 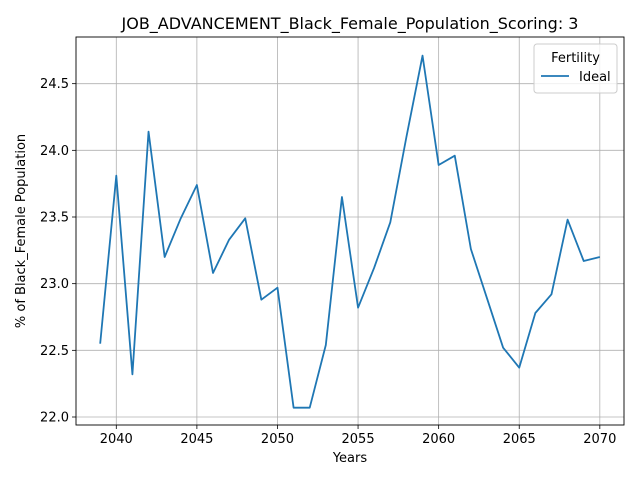 What do you see at coordinates (54, 284) in the screenshot?
I see `y-tick-label: 23.0` at bounding box center [54, 284].